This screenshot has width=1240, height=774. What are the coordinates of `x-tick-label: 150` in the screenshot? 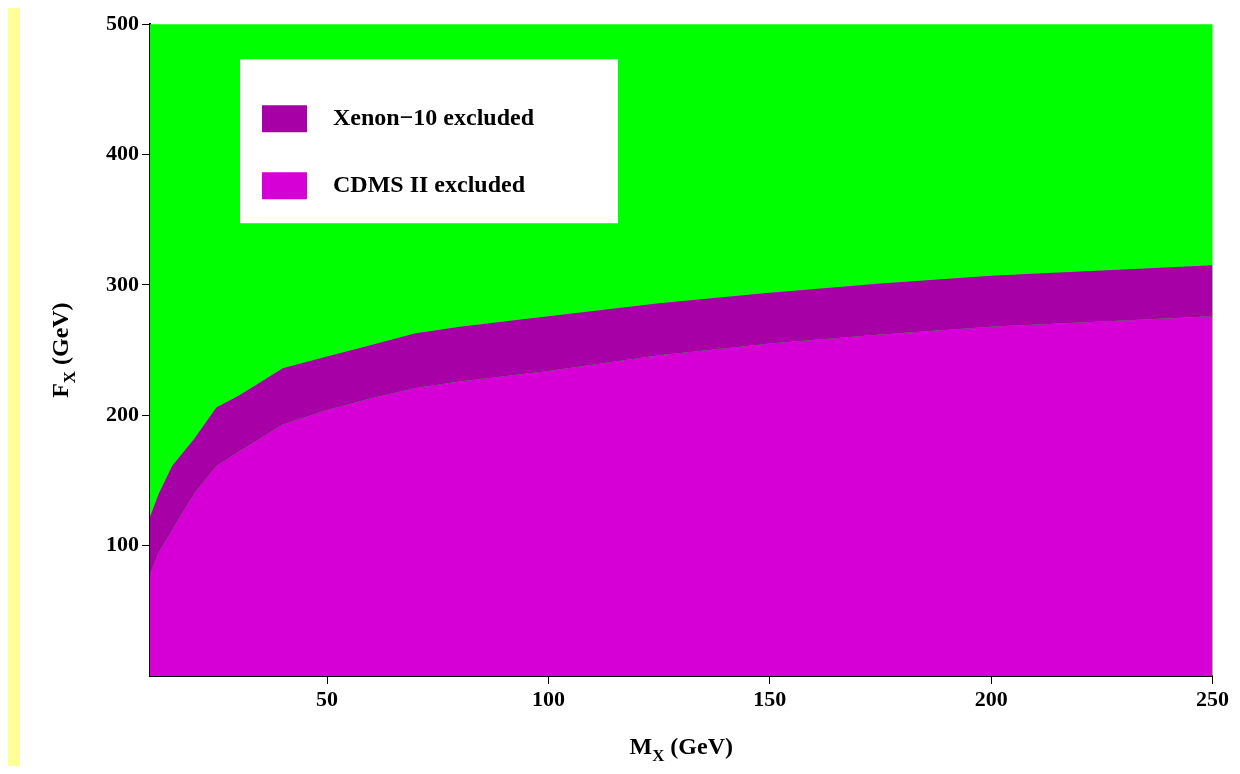 It's located at (770, 698).